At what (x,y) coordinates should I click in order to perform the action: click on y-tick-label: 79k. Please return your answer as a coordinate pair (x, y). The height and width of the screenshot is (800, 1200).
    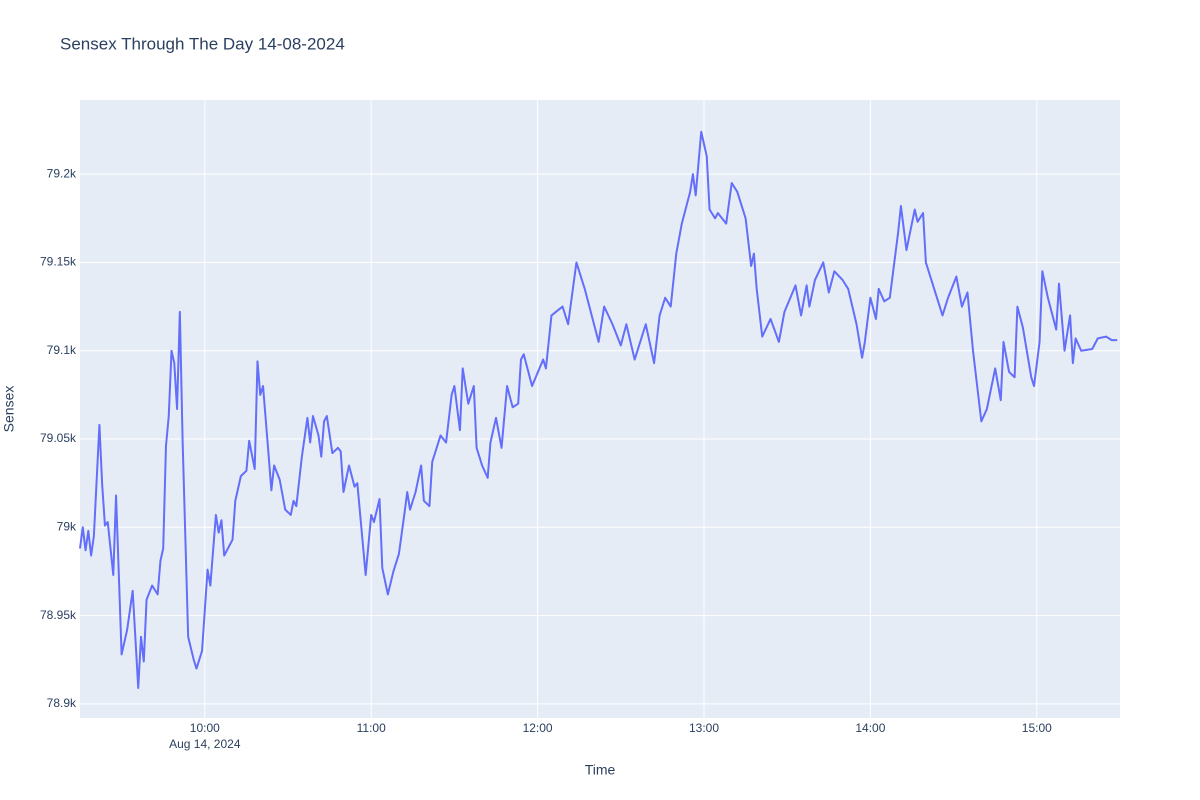
    Looking at the image, I should click on (67, 526).